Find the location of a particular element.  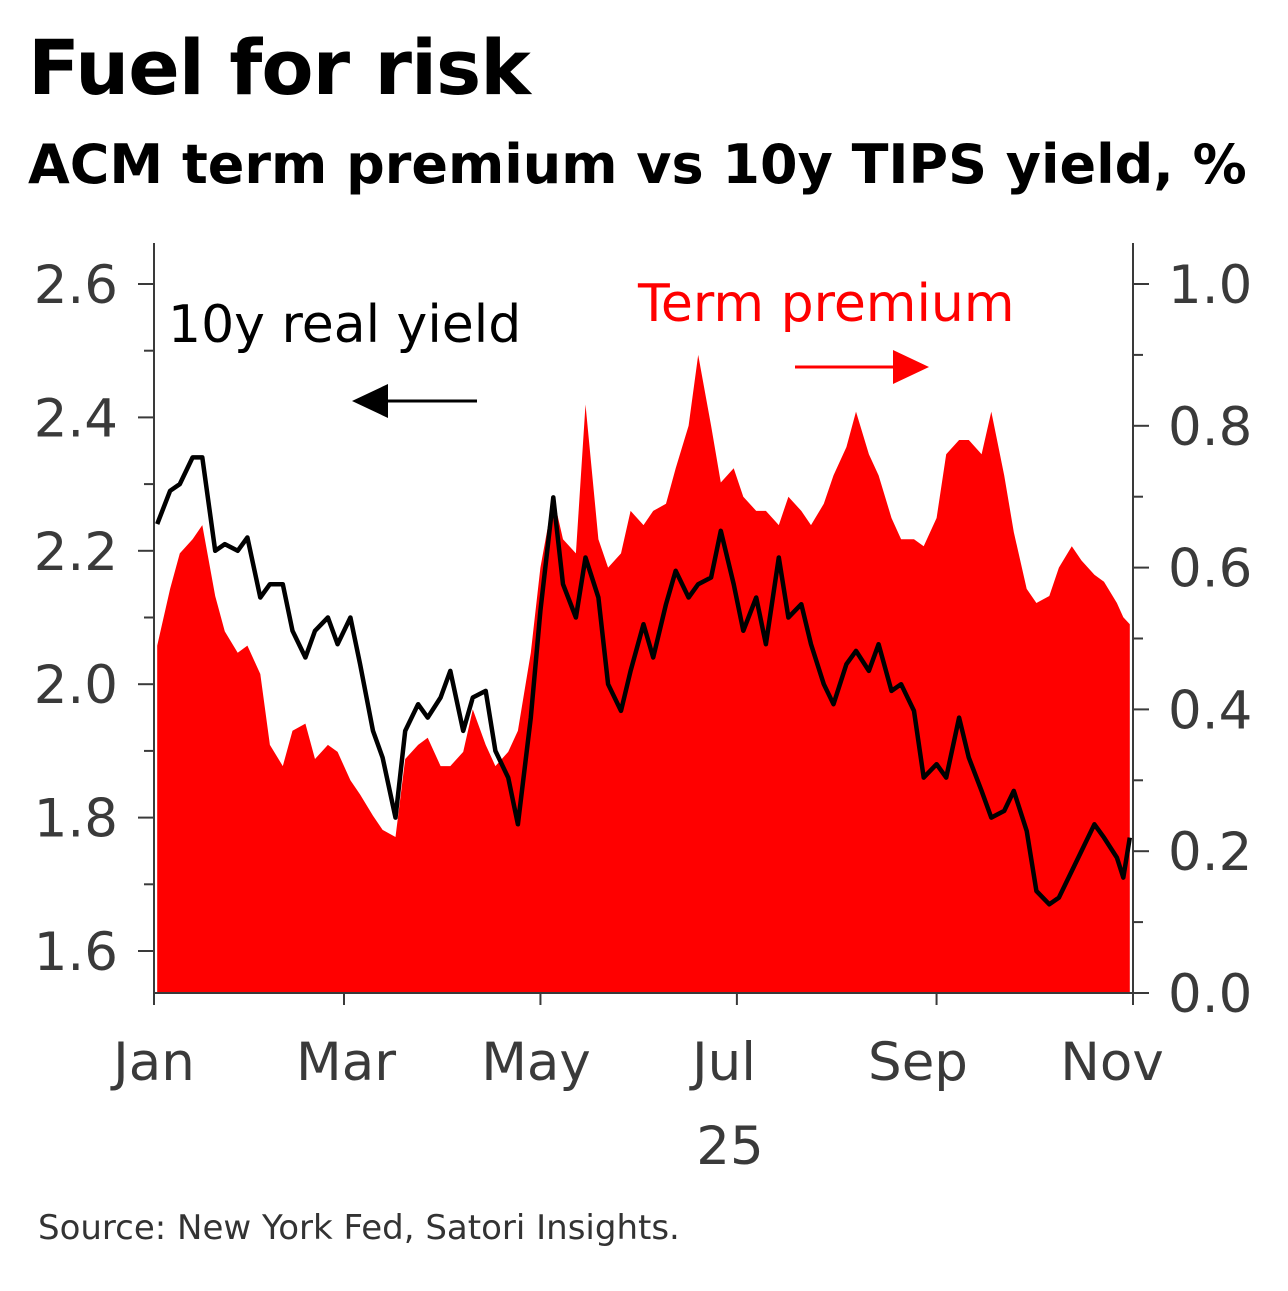

left-y-tick-label: 2.0 is located at coordinates (76, 685).